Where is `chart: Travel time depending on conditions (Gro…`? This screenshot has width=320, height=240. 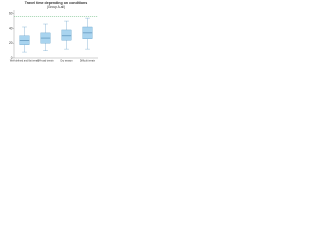
chart: Travel time depending on conditions (Gro… is located at coordinates (50, 36).